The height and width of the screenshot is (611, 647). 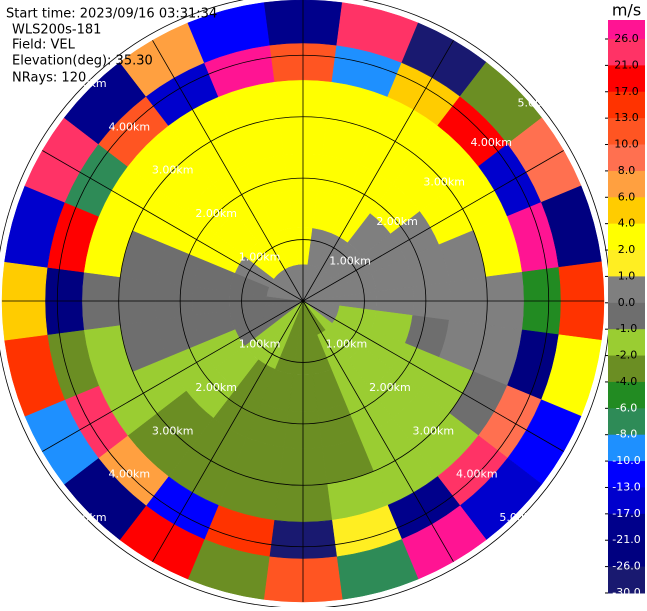 I want to click on colorbar-tick-label: -2.0, so click(x=626, y=355).